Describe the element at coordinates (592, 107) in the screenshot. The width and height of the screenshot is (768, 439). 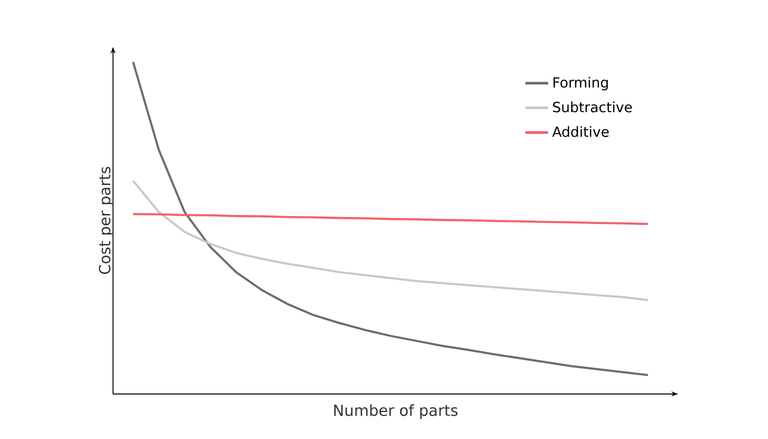
I see `legend-label: Subtractive` at that location.